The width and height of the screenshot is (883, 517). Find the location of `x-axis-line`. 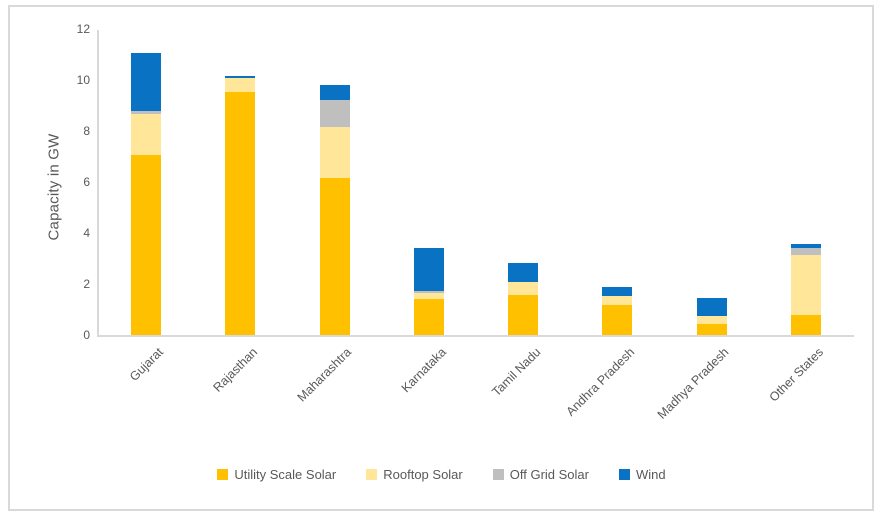

x-axis-line is located at coordinates (475, 336).